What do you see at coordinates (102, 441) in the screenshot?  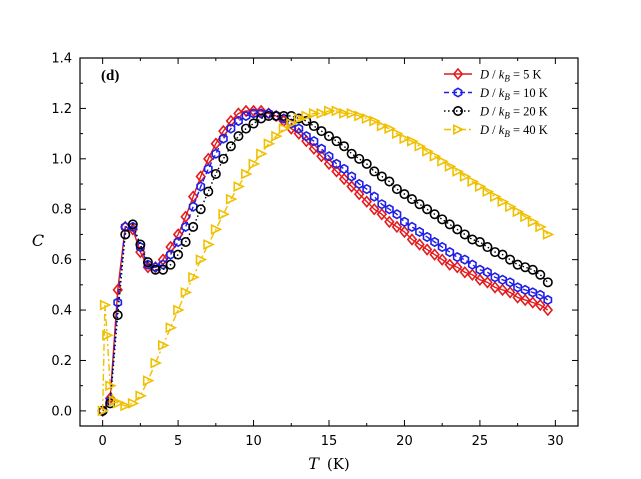 I see `x-tick-label: 0` at bounding box center [102, 441].